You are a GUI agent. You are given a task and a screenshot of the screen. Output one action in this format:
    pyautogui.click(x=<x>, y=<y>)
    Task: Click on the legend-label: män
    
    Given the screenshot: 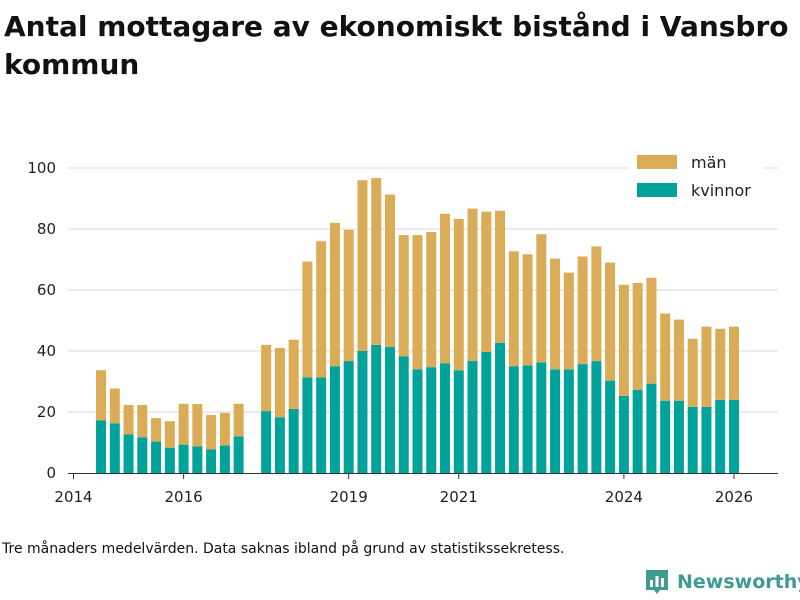 What is the action you would take?
    pyautogui.click(x=709, y=162)
    